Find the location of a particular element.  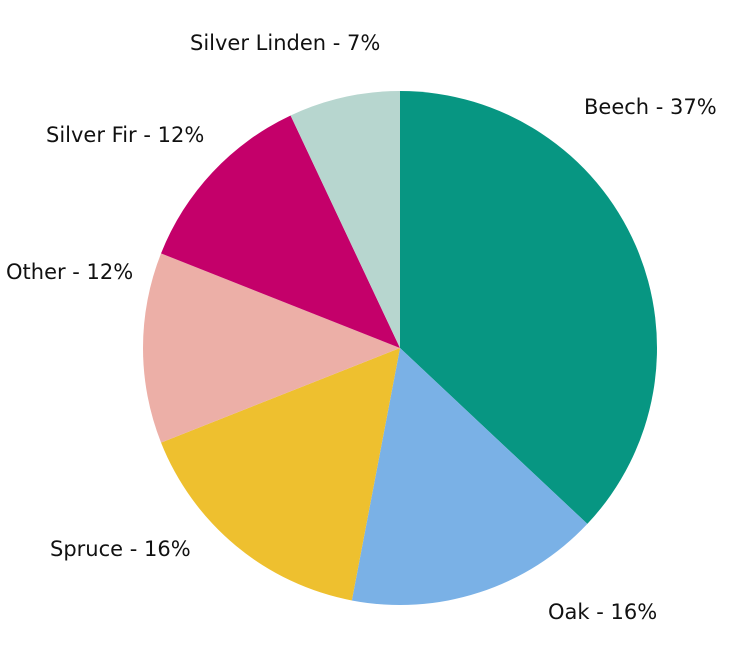

slice-label: Silver Fir - 12% is located at coordinates (125, 135).